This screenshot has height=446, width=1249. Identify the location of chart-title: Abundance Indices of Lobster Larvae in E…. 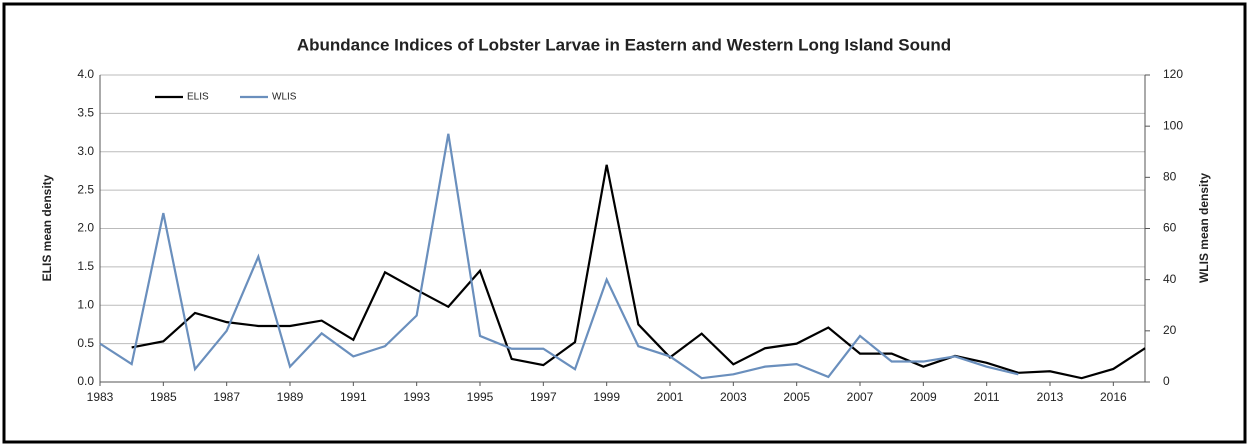
(624, 44).